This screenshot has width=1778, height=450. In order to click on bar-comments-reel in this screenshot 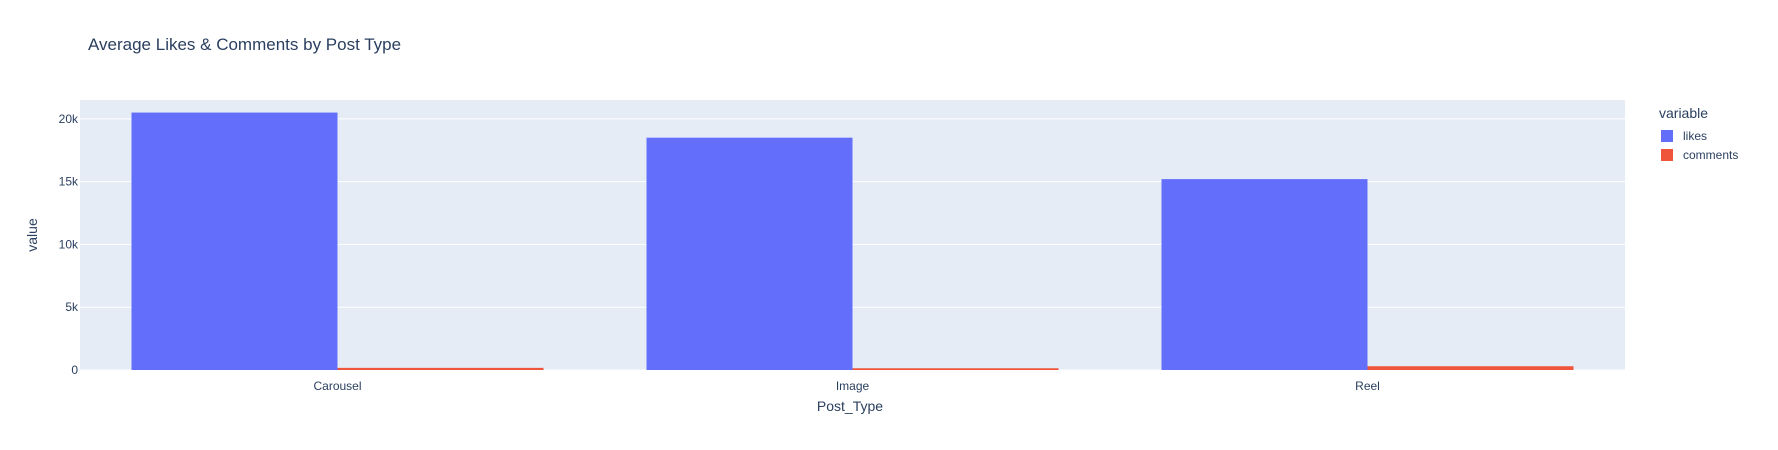, I will do `click(1470, 368)`.